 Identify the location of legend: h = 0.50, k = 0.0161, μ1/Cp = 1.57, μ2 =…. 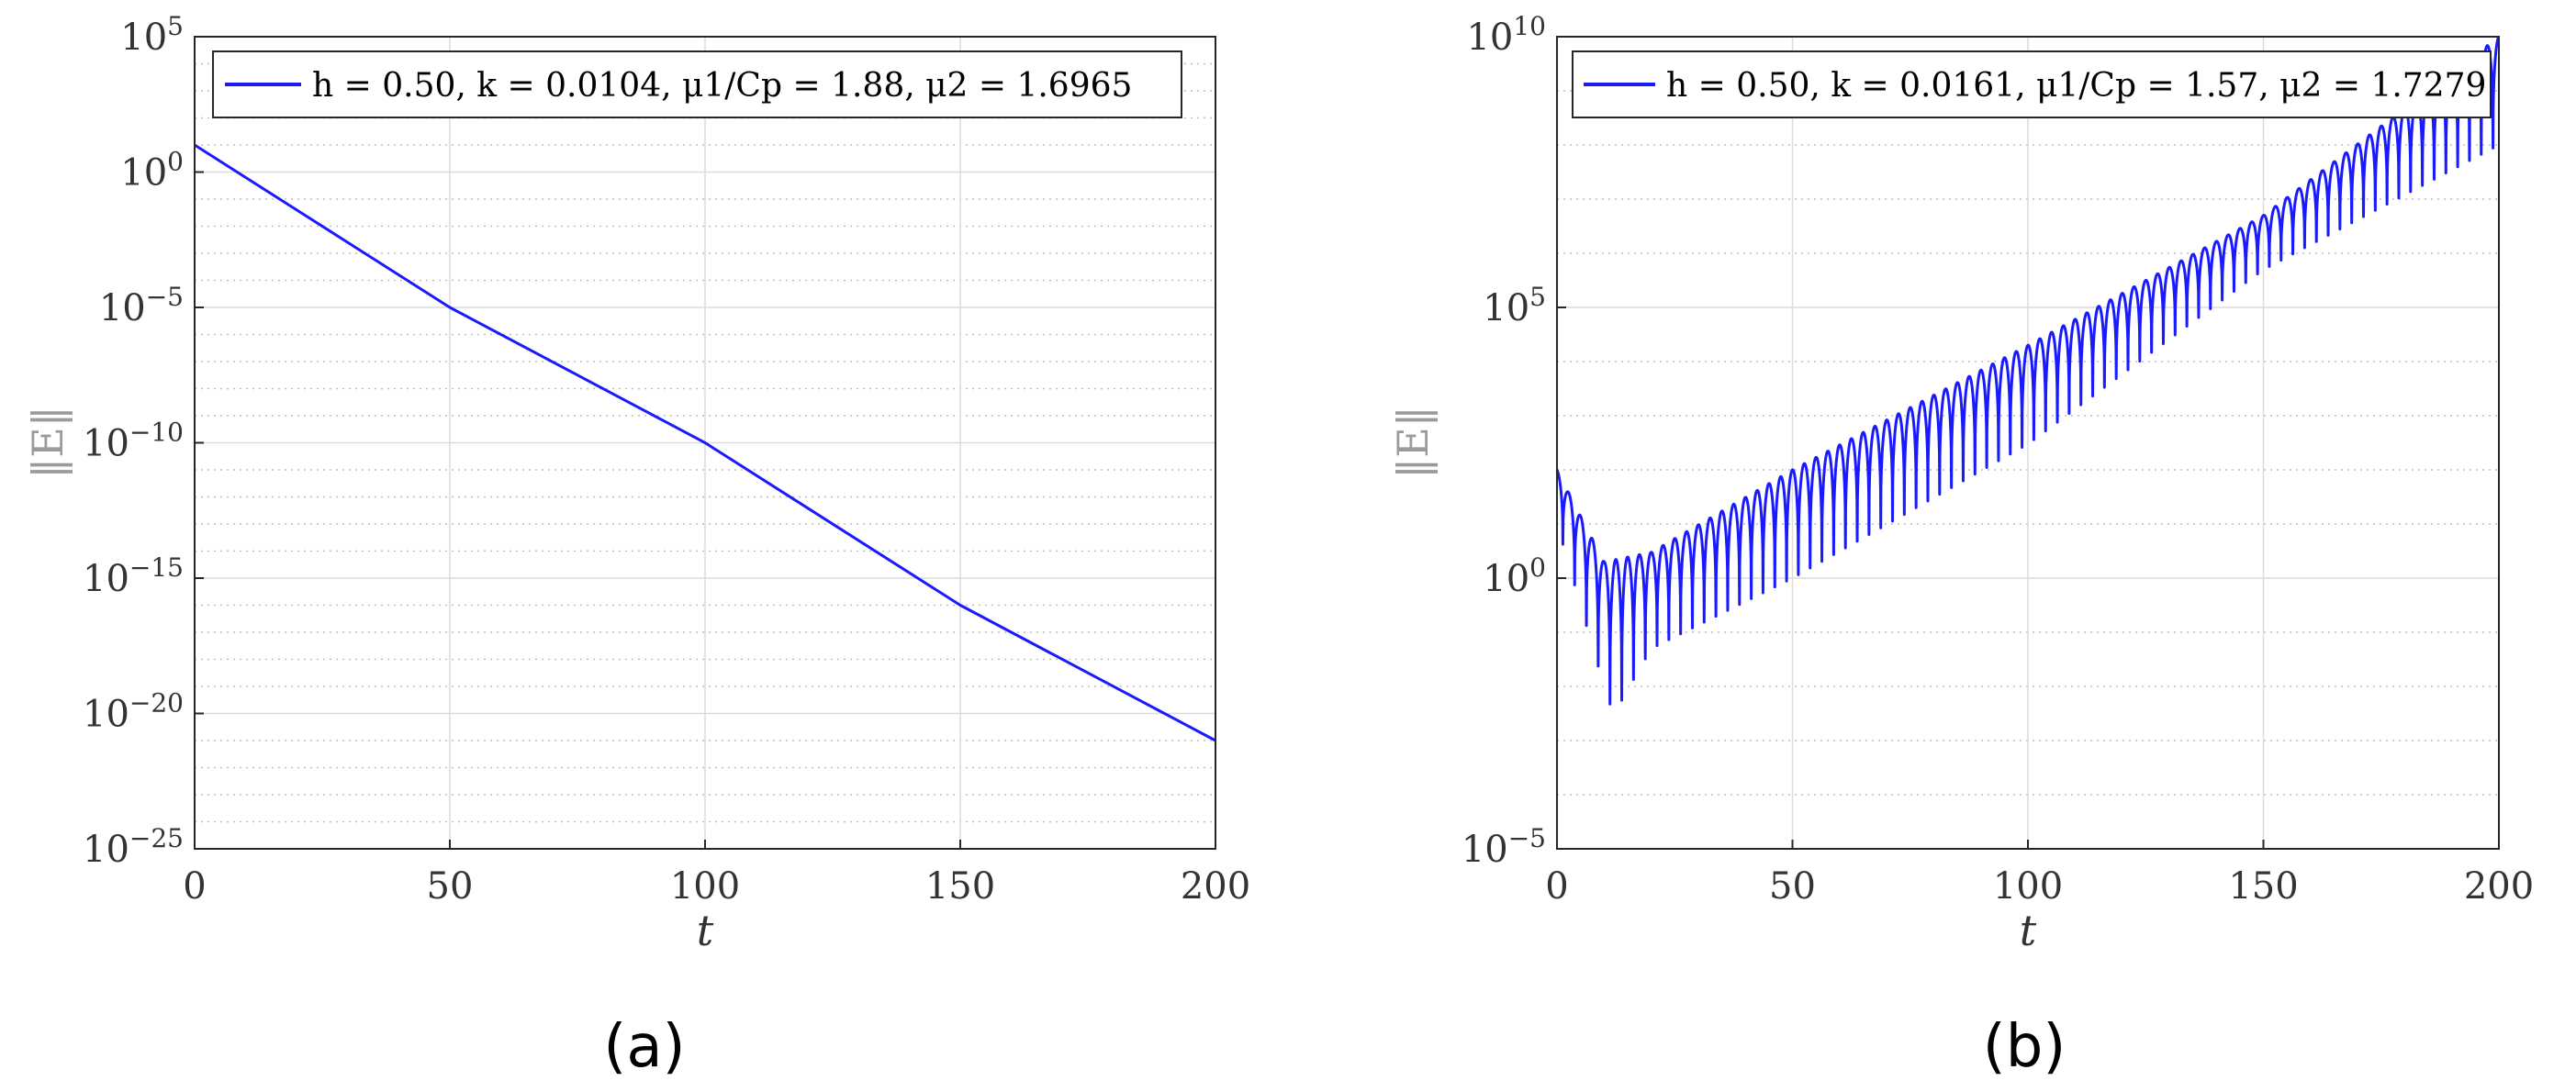
(2032, 84).